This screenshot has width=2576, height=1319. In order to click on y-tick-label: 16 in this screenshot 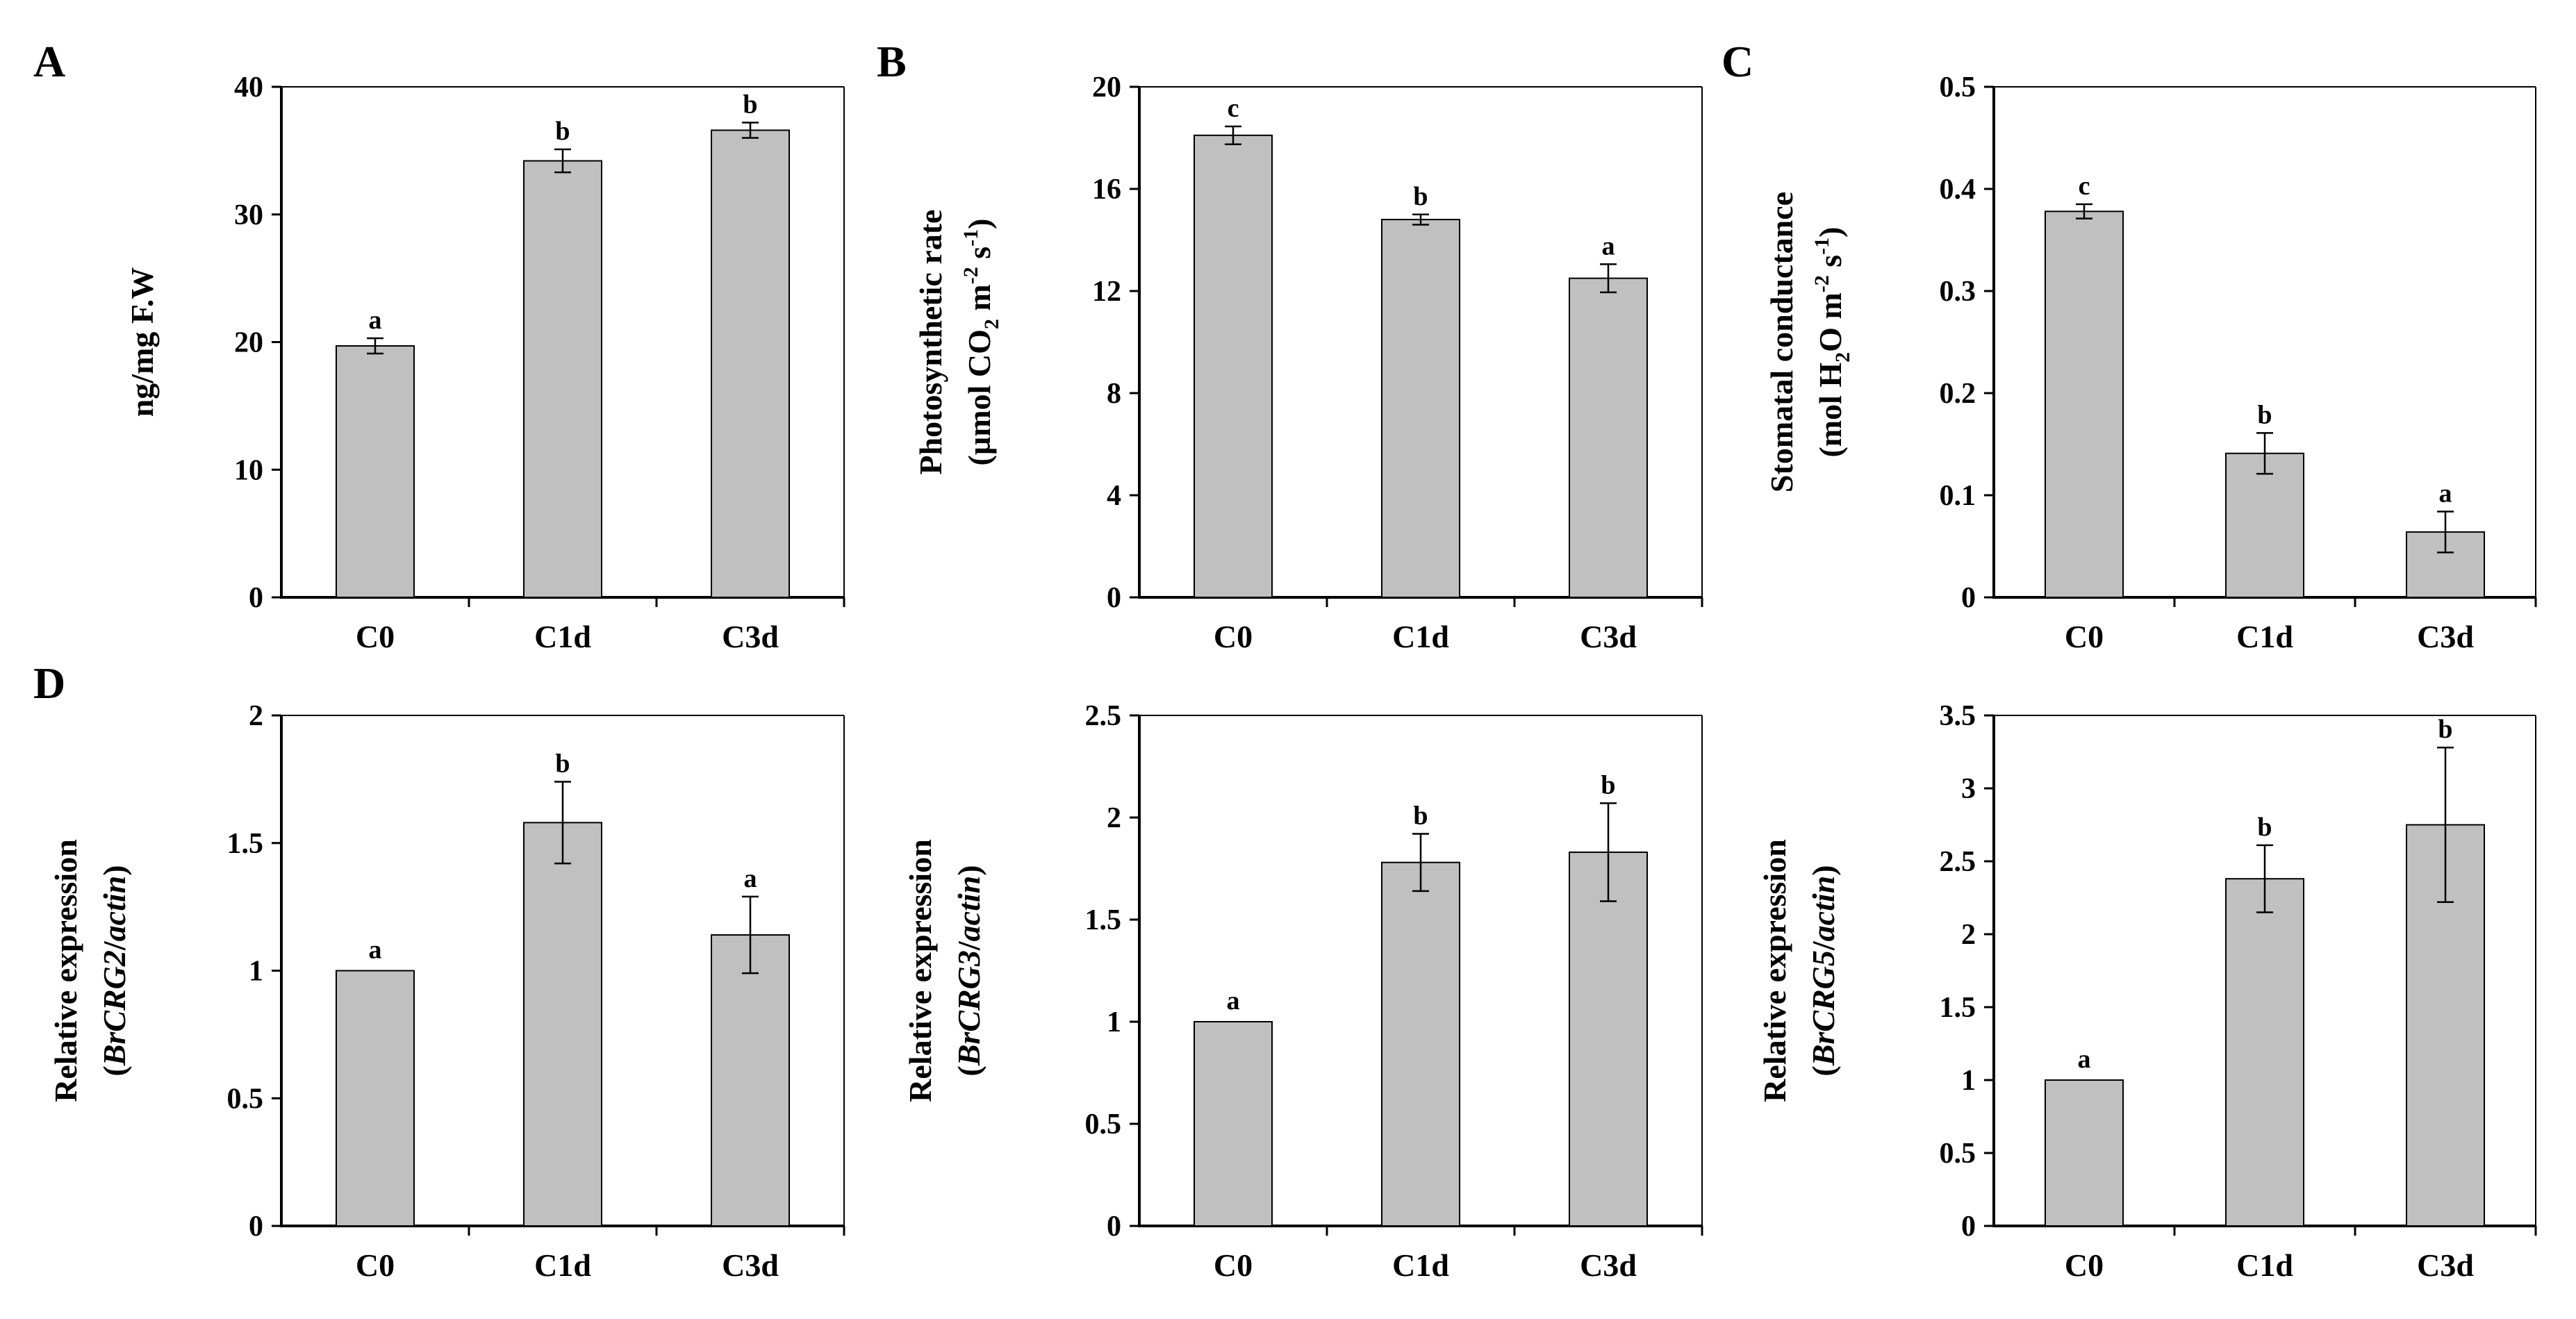, I will do `click(1107, 190)`.